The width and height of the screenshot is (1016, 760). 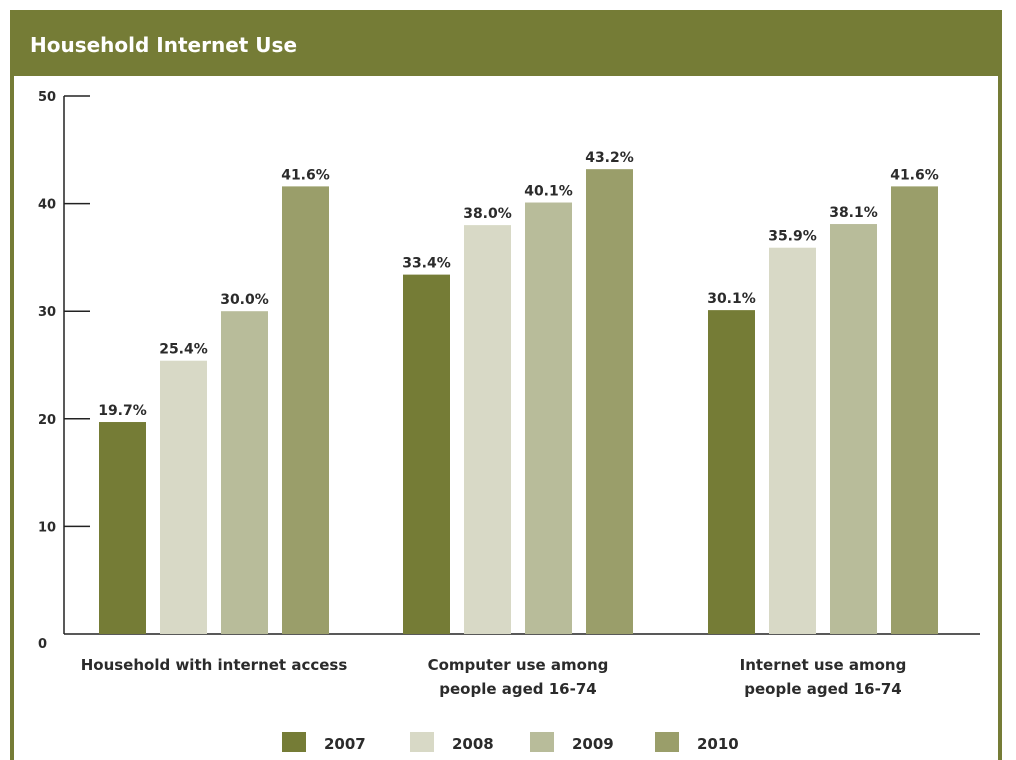 I want to click on data-label: 43.2%, so click(x=609, y=158).